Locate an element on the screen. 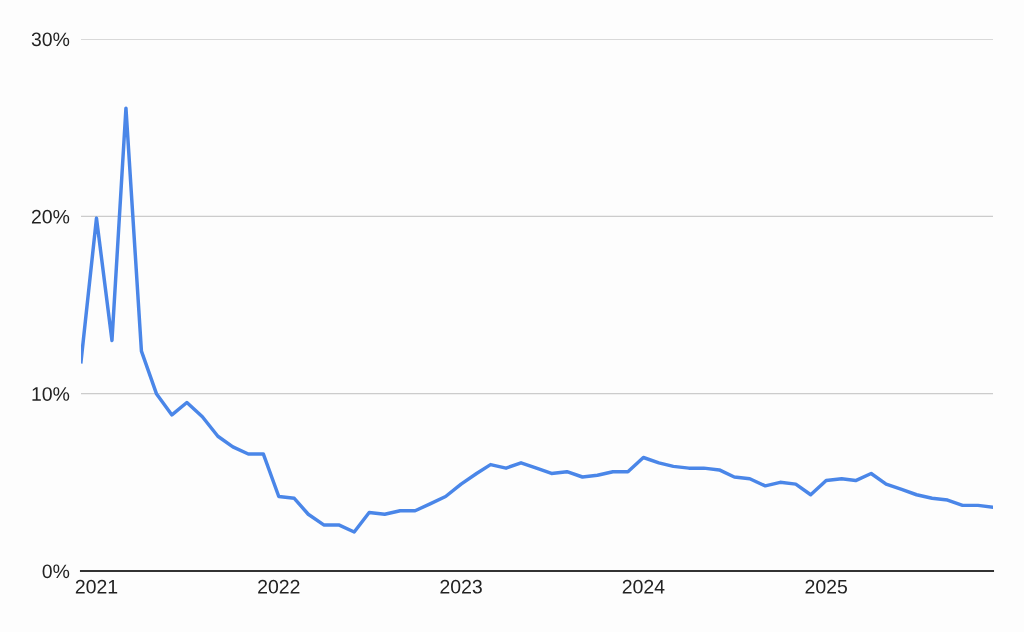 This screenshot has height=632, width=1024. x-tick-label: 2021 is located at coordinates (96, 586).